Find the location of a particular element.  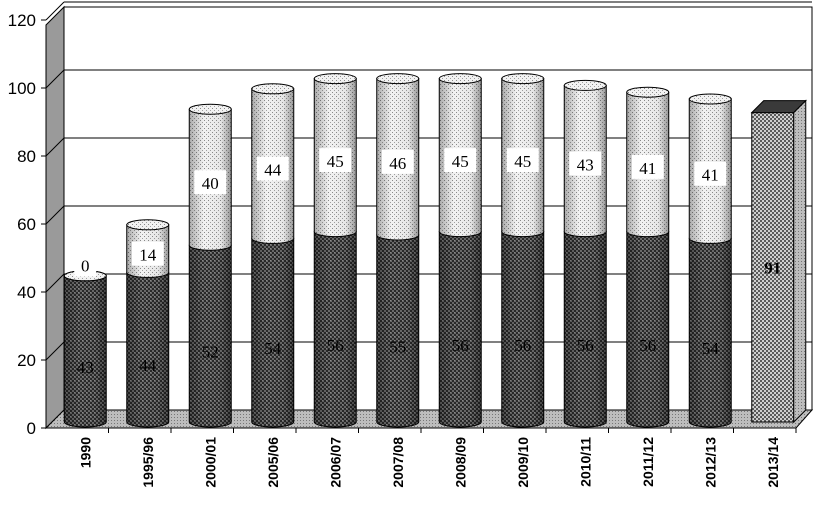

data-label: 14 is located at coordinates (148, 255).